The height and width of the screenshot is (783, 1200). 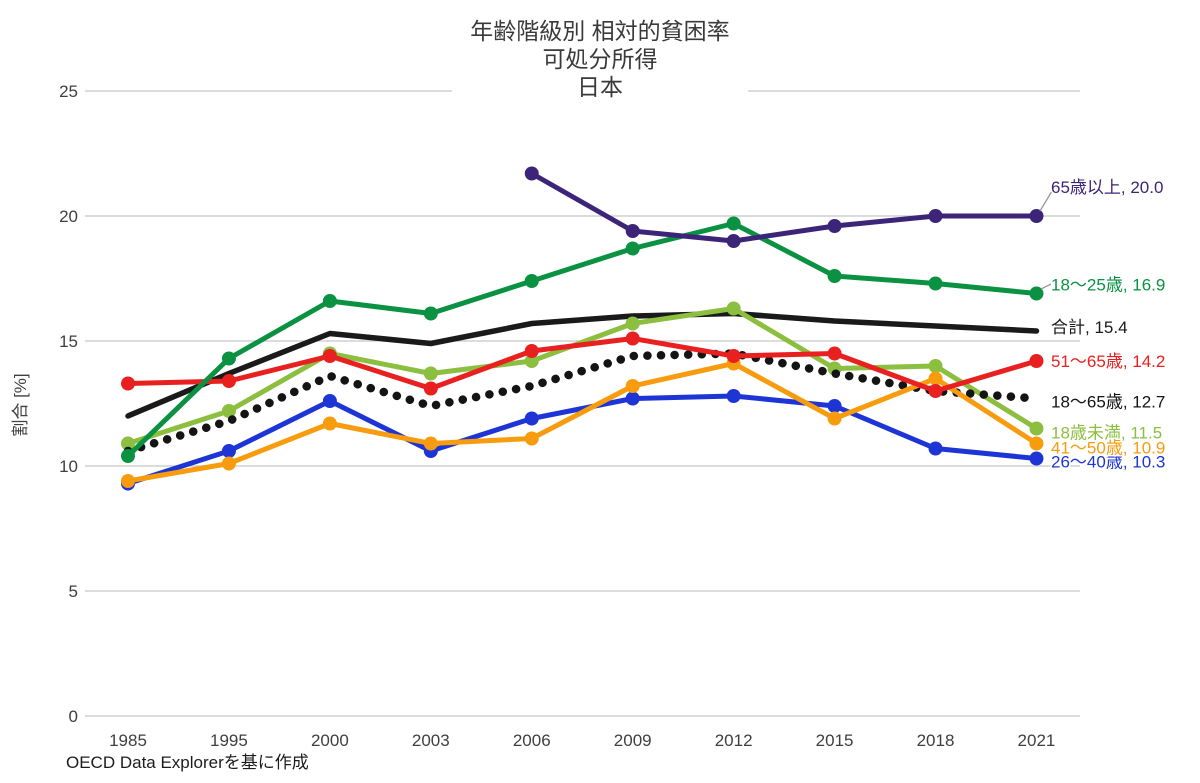 What do you see at coordinates (228, 381) in the screenshot?
I see `point-age-51-65-1995` at bounding box center [228, 381].